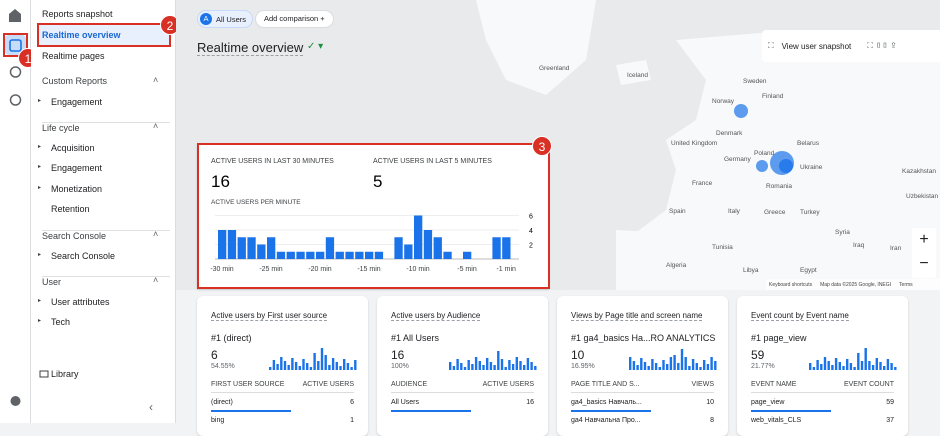 This screenshot has width=940, height=436. What do you see at coordinates (315, 46) in the screenshot?
I see `status-icon: ✓ ▾` at bounding box center [315, 46].